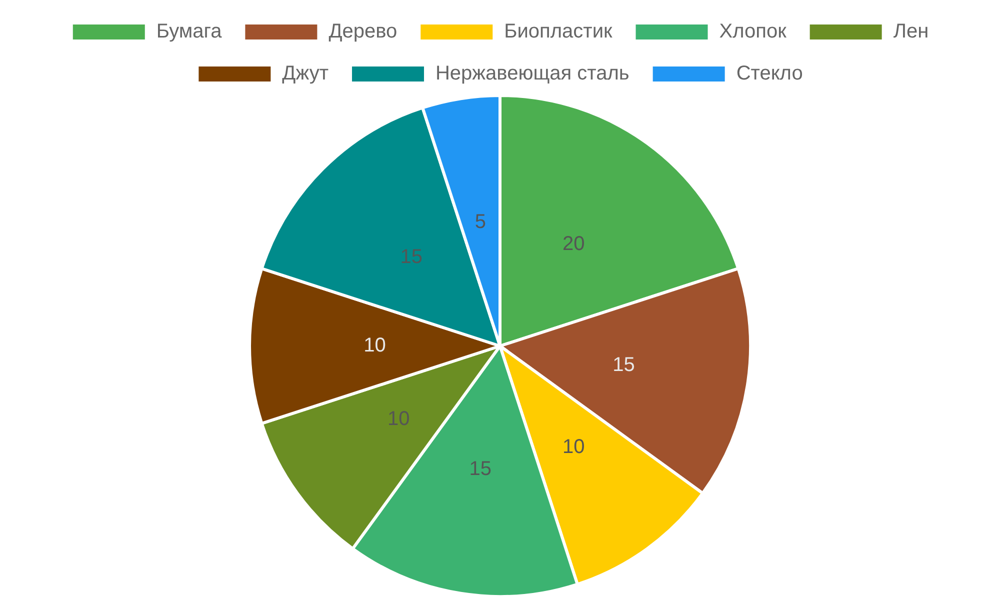  What do you see at coordinates (911, 31) in the screenshot?
I see `legend-label: Лен` at bounding box center [911, 31].